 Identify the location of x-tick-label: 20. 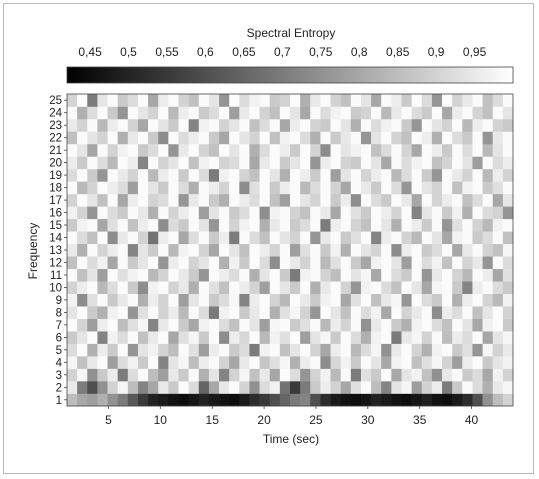
(264, 420).